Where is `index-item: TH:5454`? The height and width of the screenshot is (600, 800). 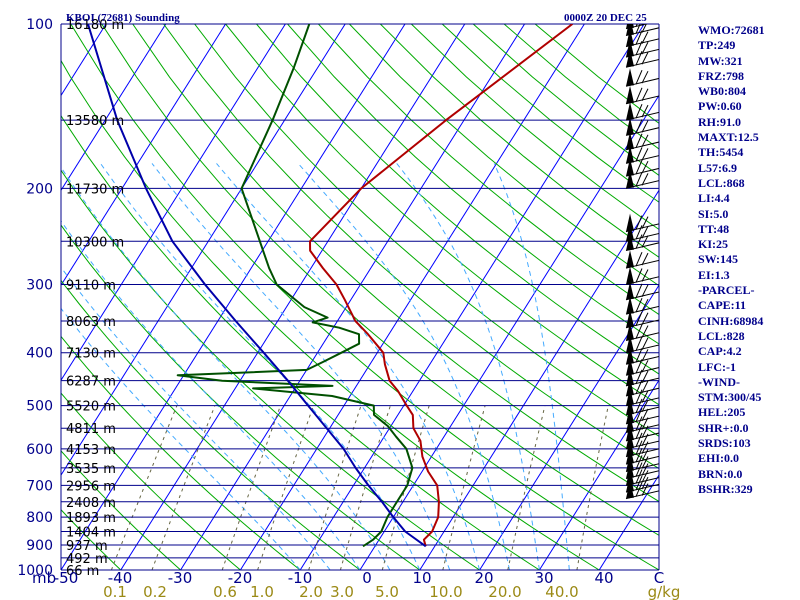
index-item: TH:5454 is located at coordinates (721, 152).